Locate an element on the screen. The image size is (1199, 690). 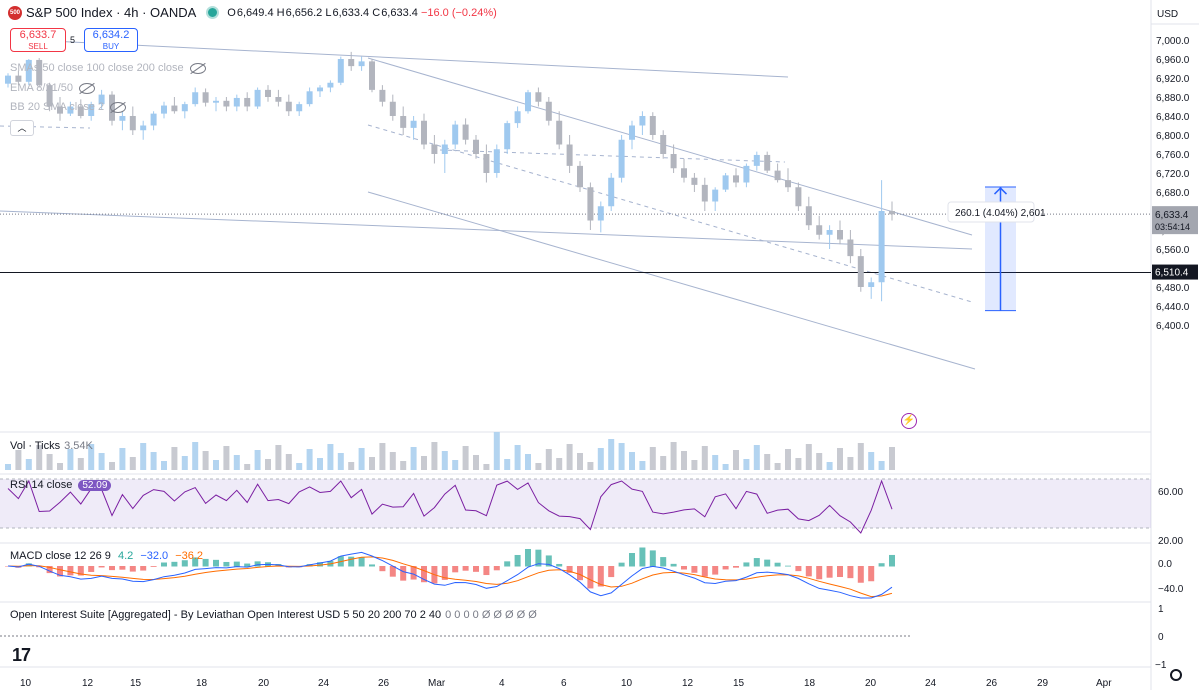
indicator-sma: SMAs 50 close 100 close 200 close is located at coordinates (108, 68).